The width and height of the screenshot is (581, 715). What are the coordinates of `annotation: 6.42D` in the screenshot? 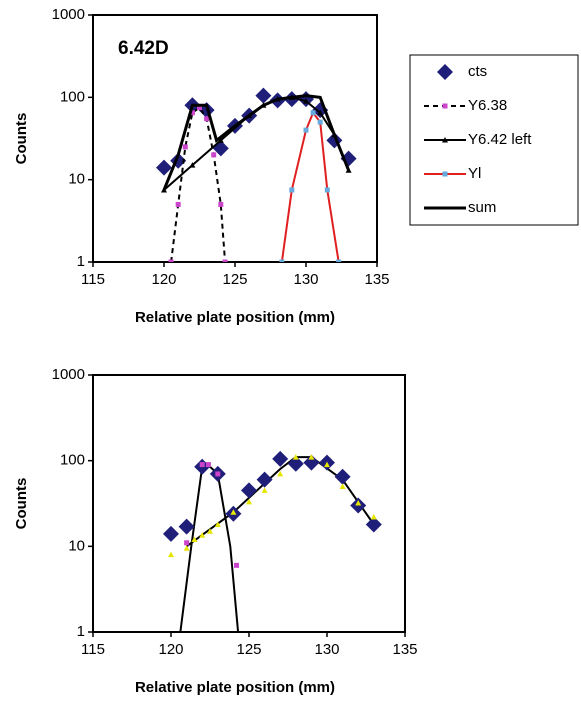 It's located at (143, 48).